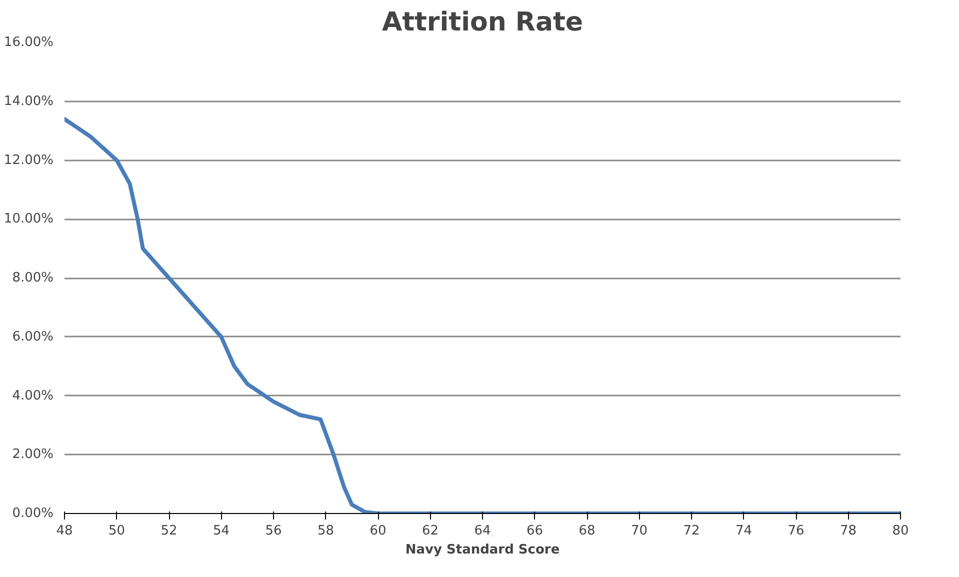 The height and width of the screenshot is (577, 959). What do you see at coordinates (29, 219) in the screenshot?
I see `y-tick-label: 10.00%` at bounding box center [29, 219].